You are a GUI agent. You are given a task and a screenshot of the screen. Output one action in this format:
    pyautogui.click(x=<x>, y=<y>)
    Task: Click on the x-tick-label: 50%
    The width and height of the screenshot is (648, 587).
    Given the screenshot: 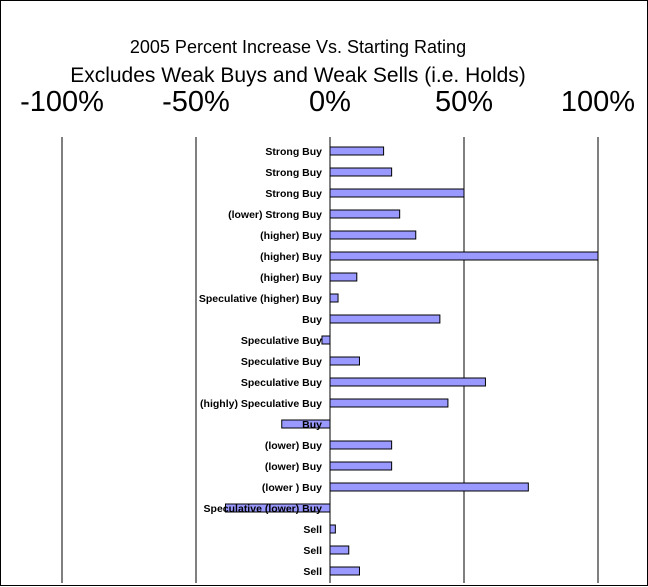 What is the action you would take?
    pyautogui.click(x=464, y=102)
    